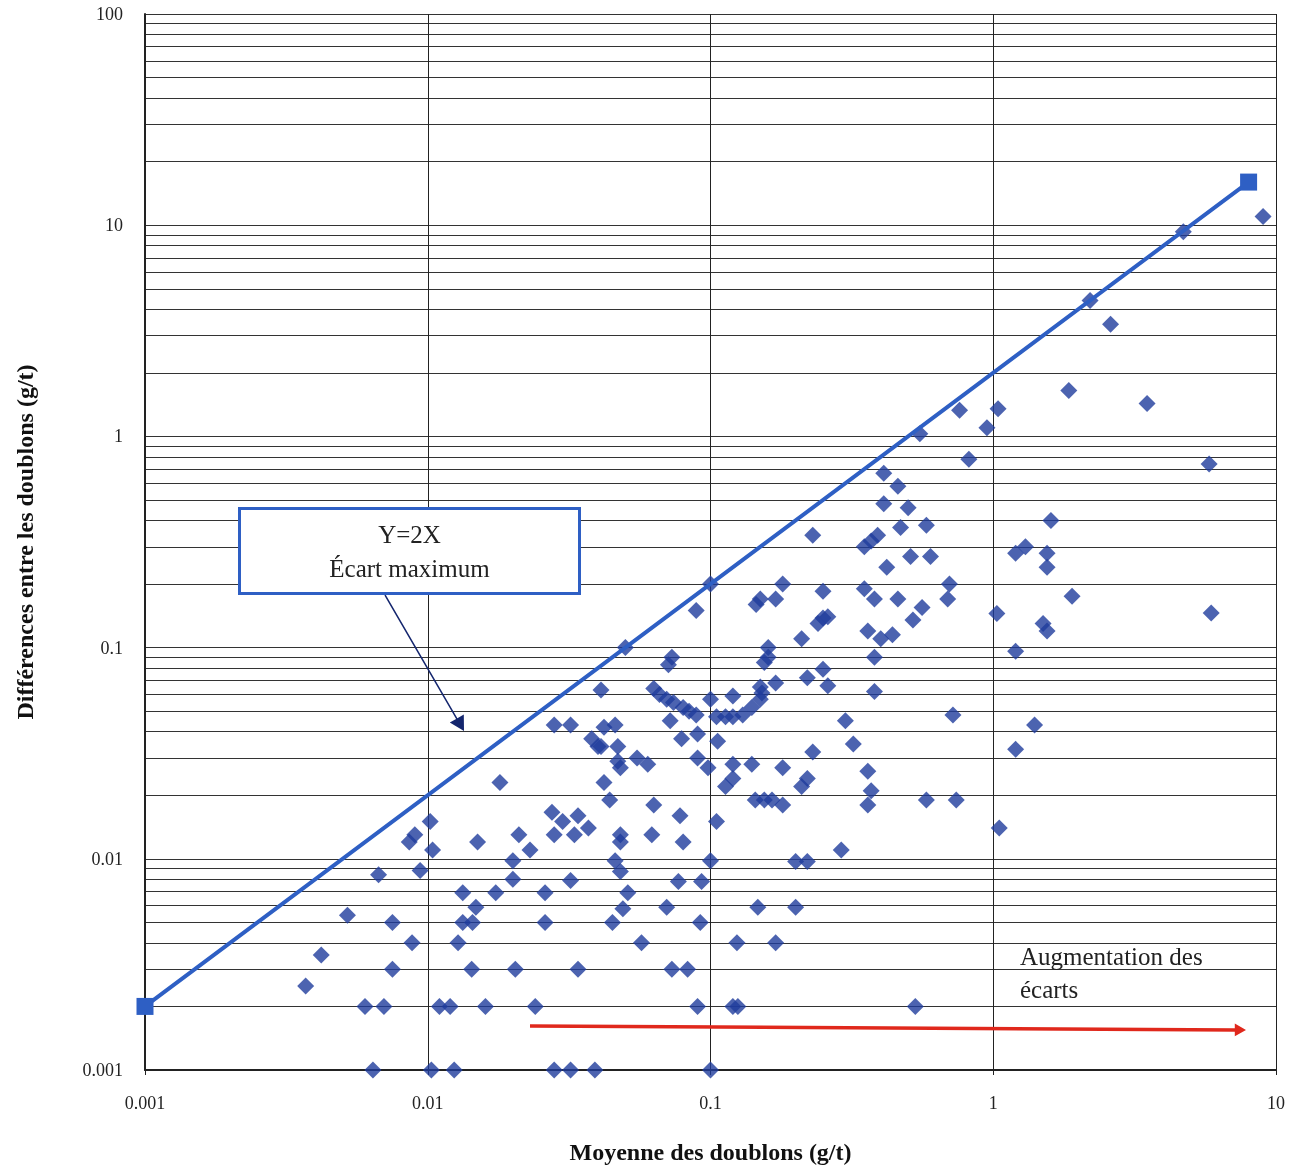  Describe the element at coordinates (409, 551) in the screenshot. I see `callout-box: Y=2X Écart maximum` at that location.